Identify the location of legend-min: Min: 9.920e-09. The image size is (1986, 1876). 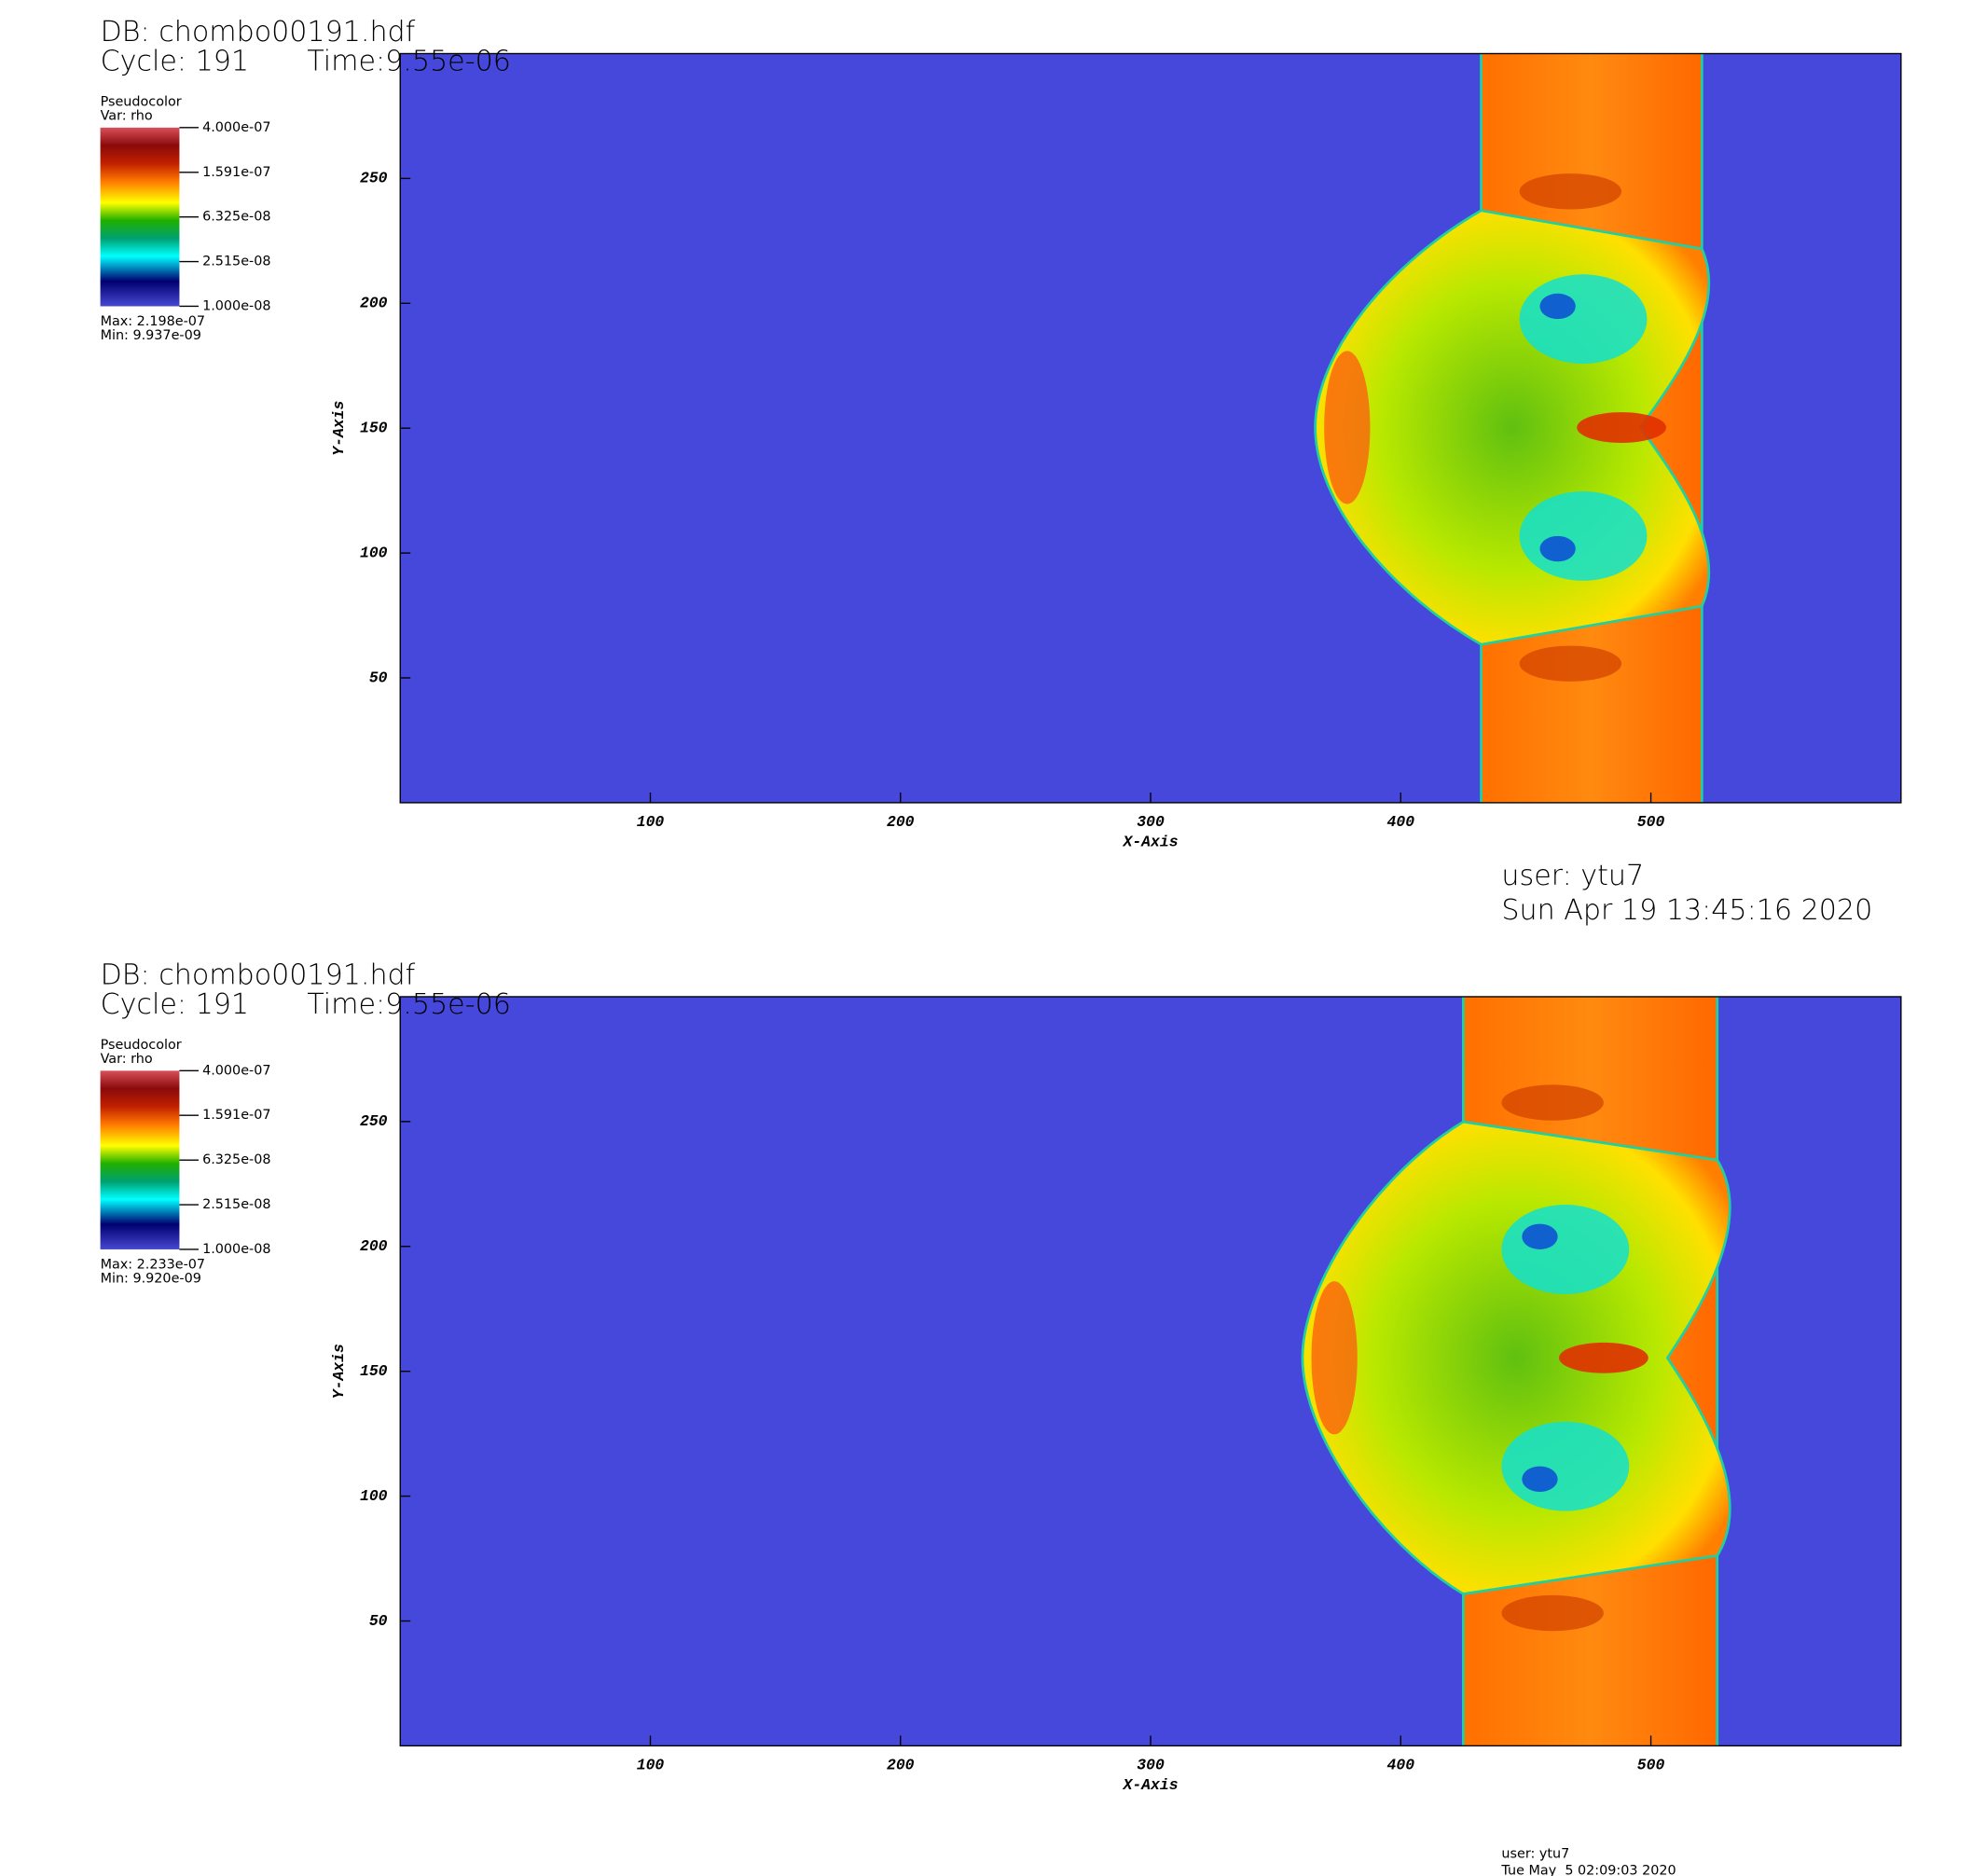
(151, 1278).